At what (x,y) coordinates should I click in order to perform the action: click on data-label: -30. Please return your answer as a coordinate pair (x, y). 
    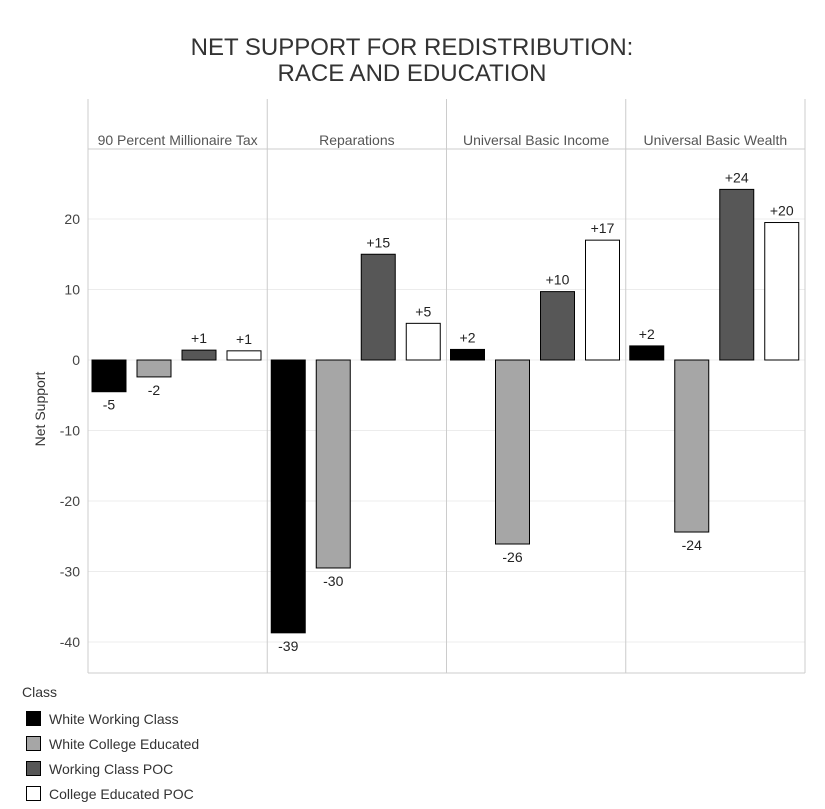
    Looking at the image, I should click on (333, 581).